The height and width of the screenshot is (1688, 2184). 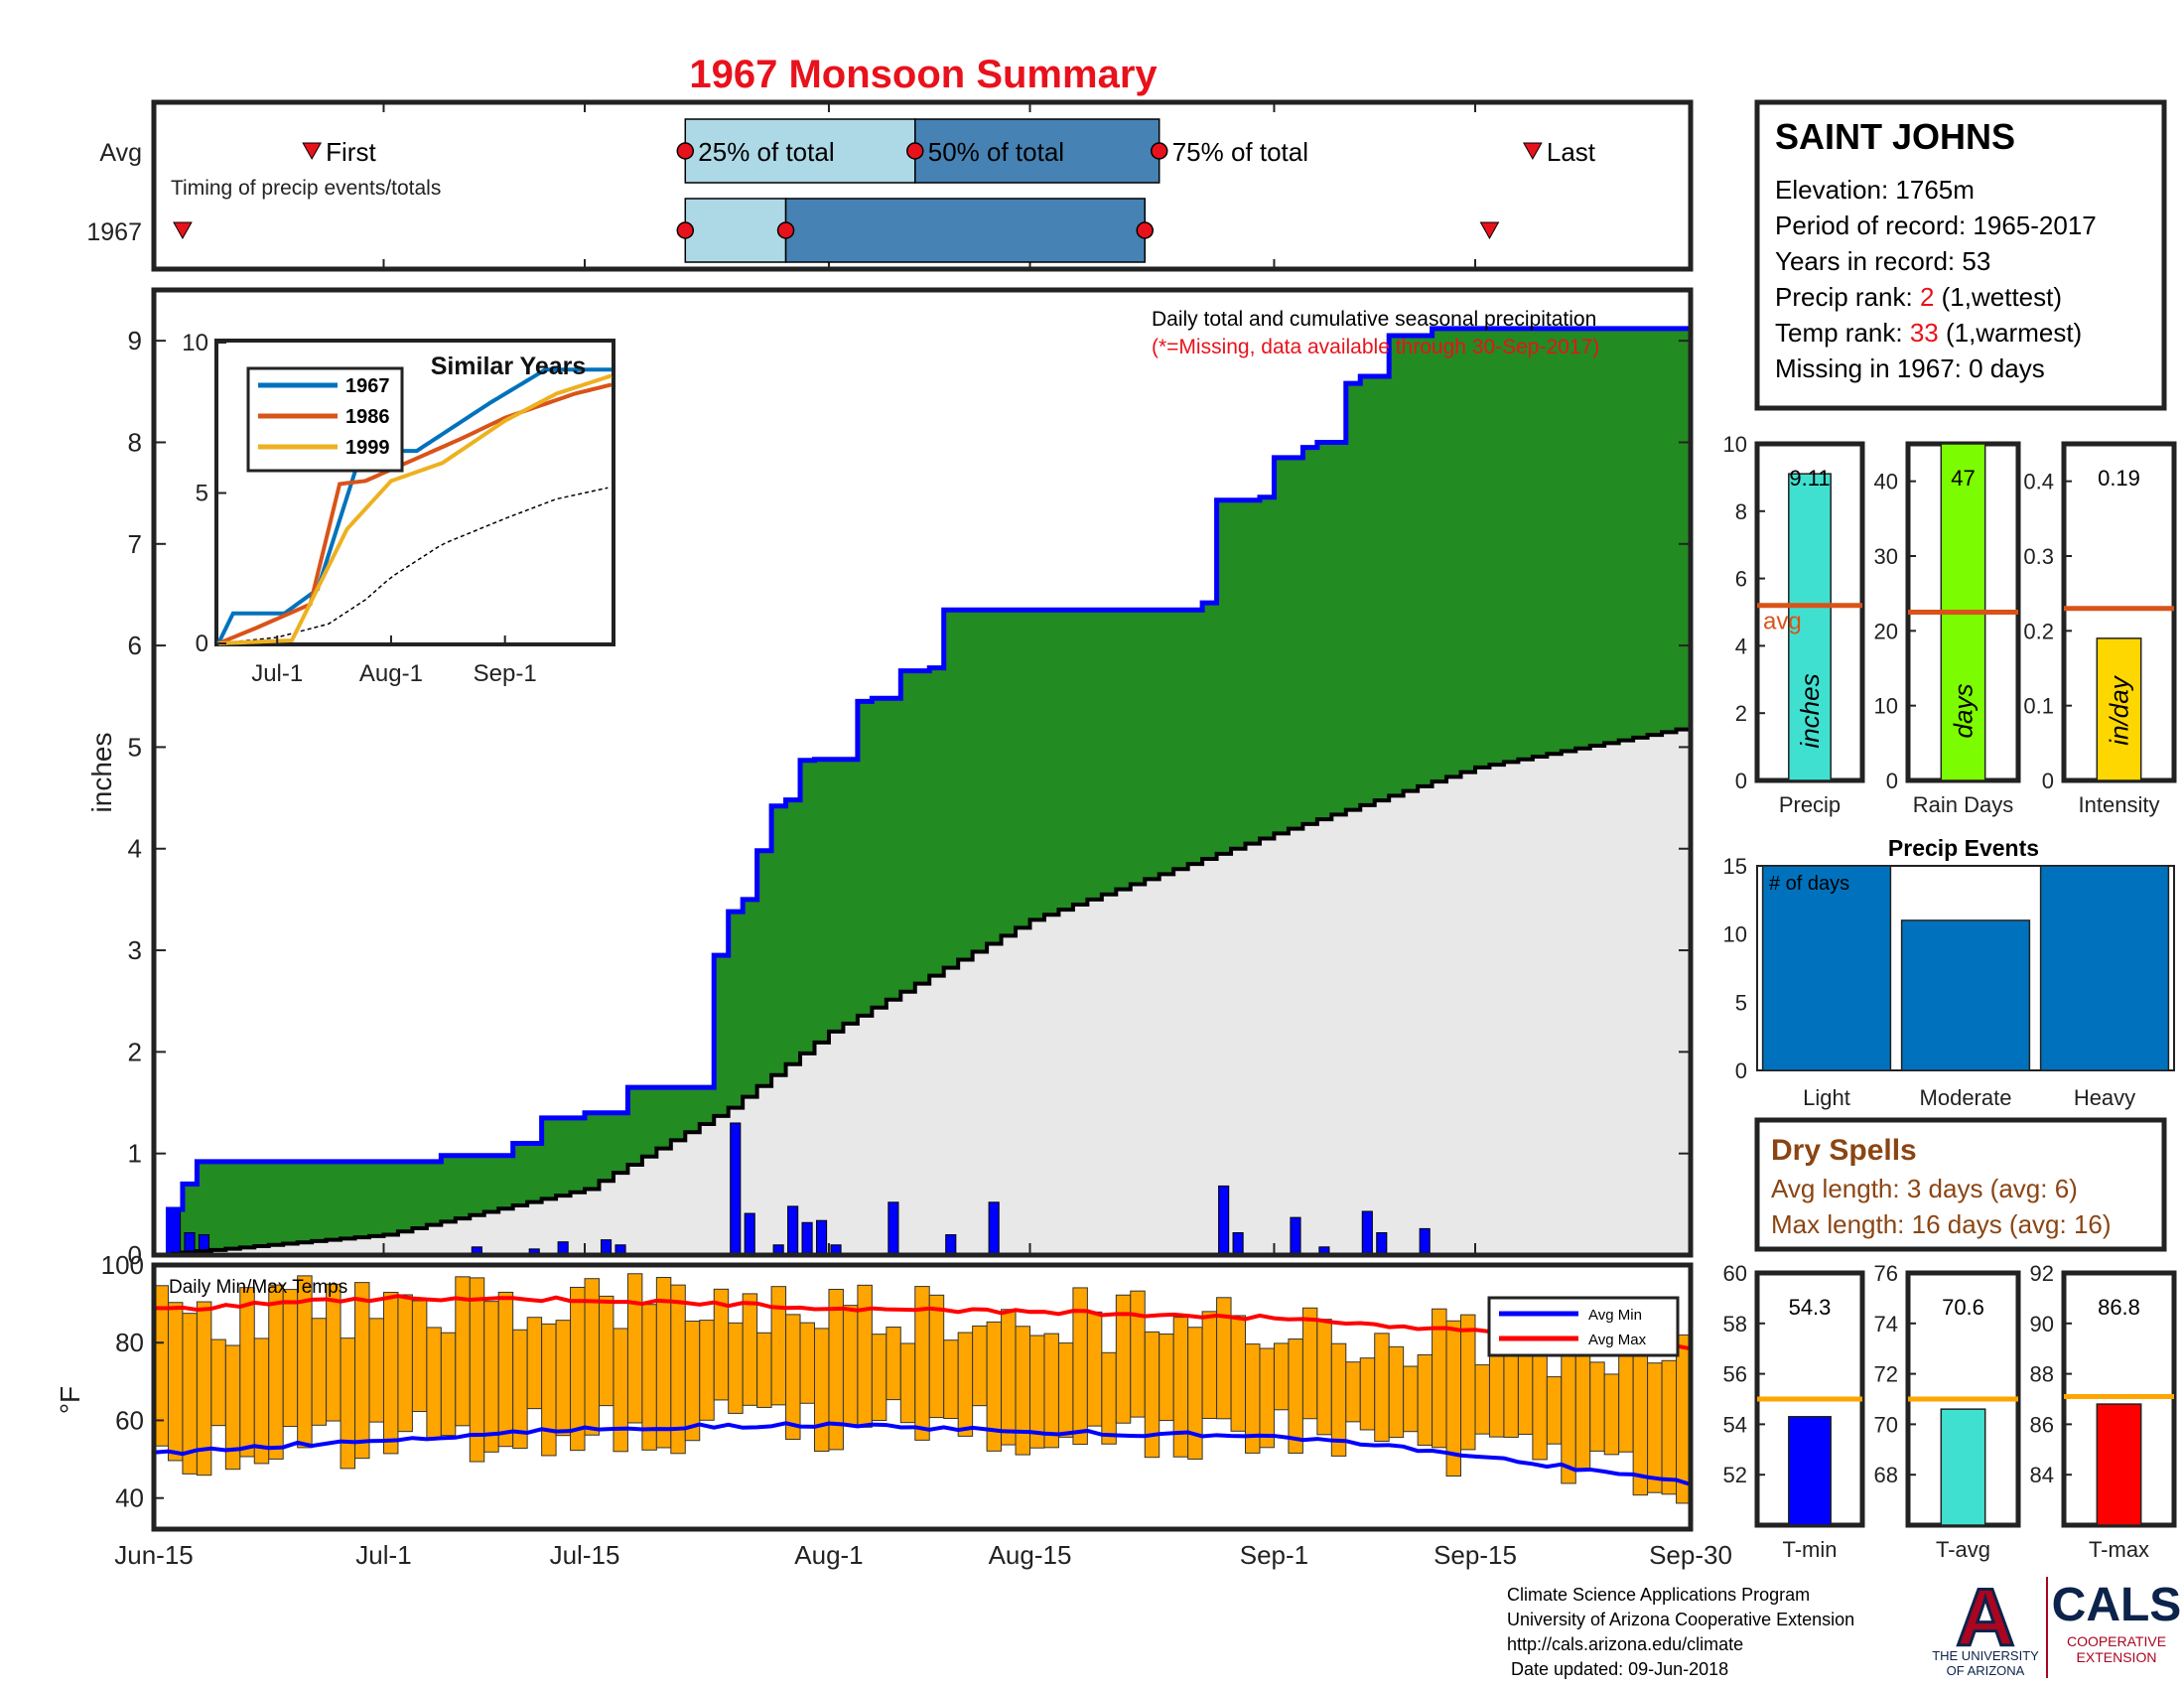 I want to click on precip-mini-chart-ytick-label: 8, so click(x=1741, y=512).